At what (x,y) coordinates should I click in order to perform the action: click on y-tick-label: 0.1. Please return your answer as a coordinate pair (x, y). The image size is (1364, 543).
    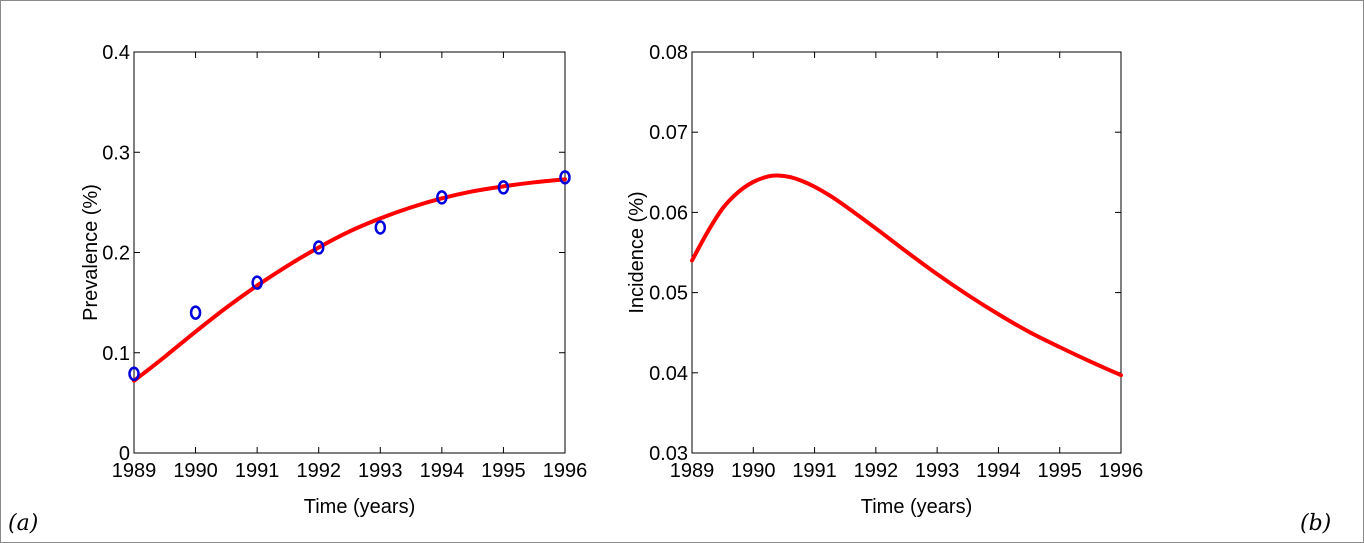
    Looking at the image, I should click on (116, 354).